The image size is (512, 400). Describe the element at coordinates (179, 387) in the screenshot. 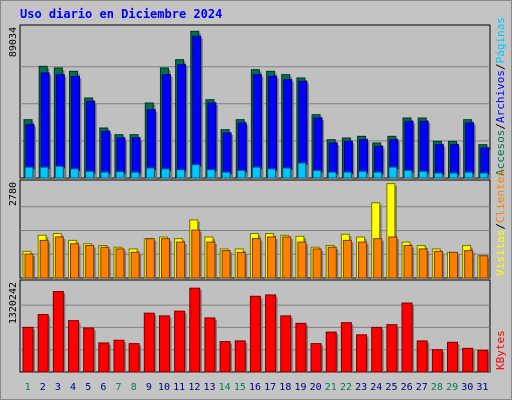

I see `x-tick-label-11: 11` at that location.